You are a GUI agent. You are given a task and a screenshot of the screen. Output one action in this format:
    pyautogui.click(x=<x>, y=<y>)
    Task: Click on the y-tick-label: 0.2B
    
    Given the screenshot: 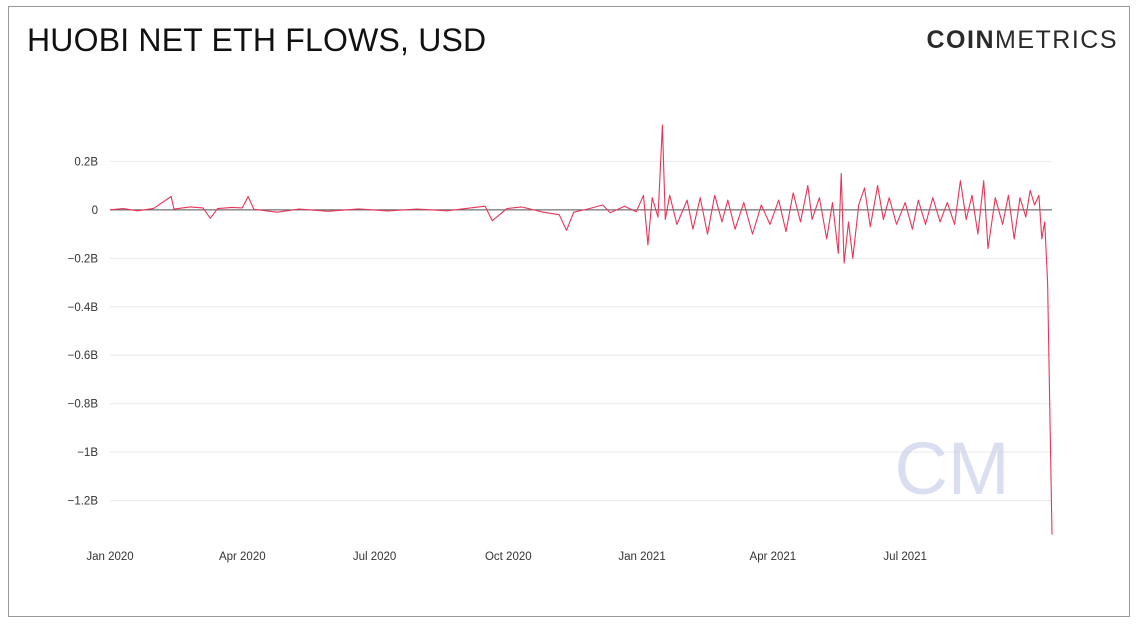 What is the action you would take?
    pyautogui.click(x=86, y=162)
    